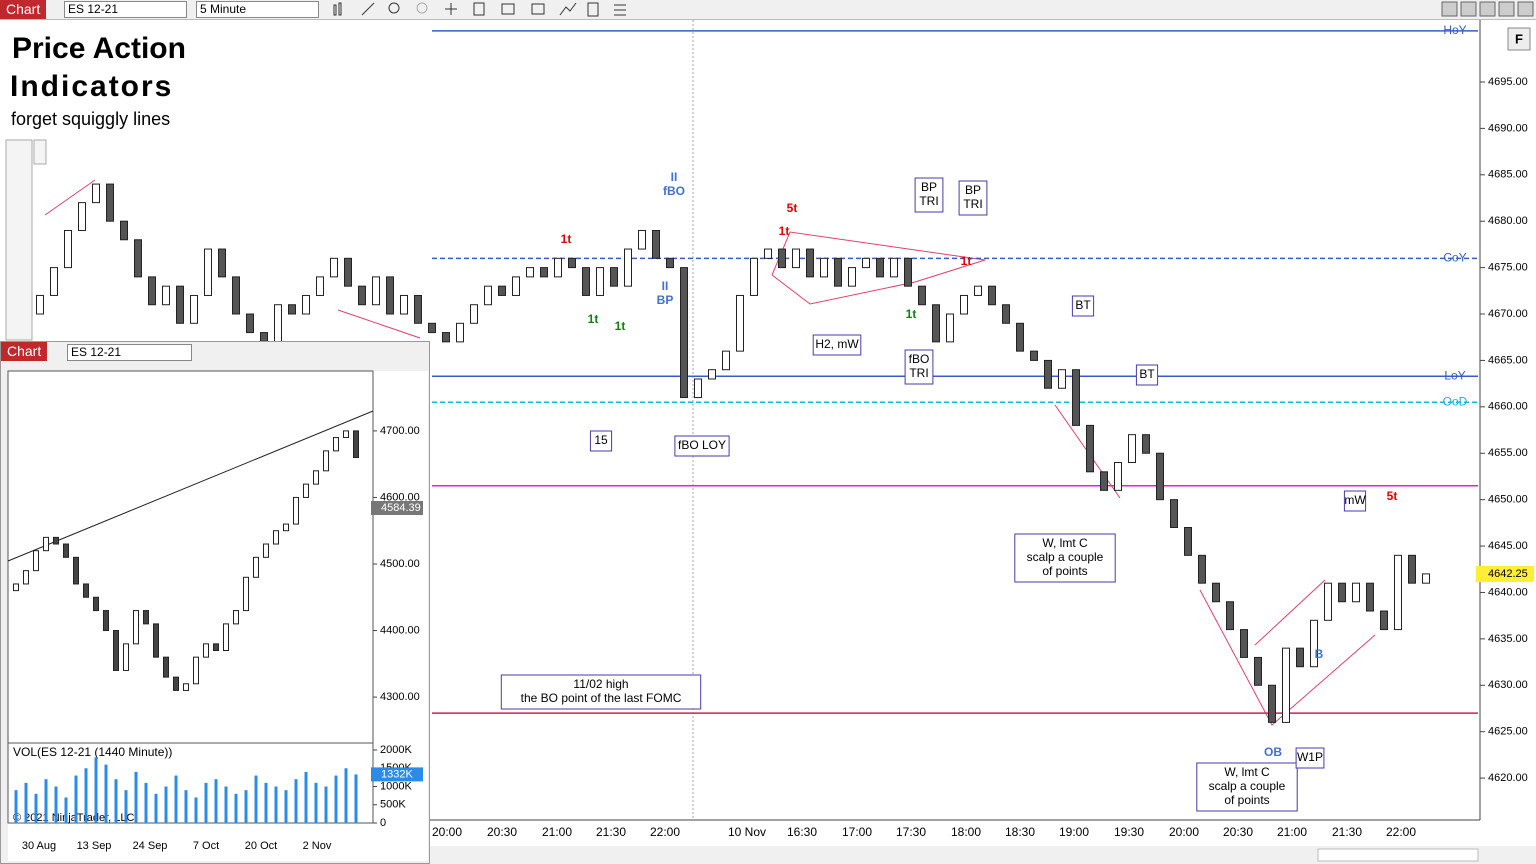 Image resolution: width=1536 pixels, height=864 pixels. What do you see at coordinates (1508, 128) in the screenshot?
I see `y-tick-label: 4690.00` at bounding box center [1508, 128].